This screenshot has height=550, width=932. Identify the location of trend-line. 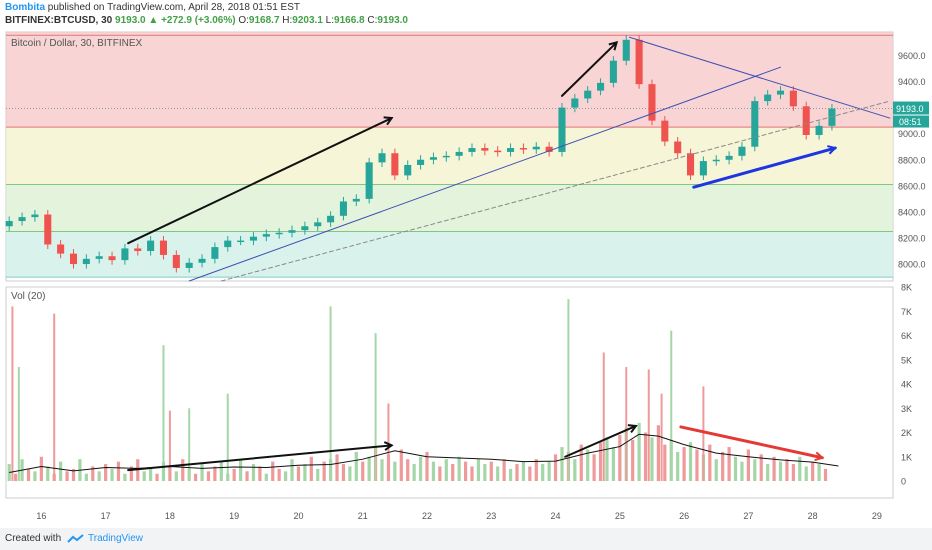
(759, 77).